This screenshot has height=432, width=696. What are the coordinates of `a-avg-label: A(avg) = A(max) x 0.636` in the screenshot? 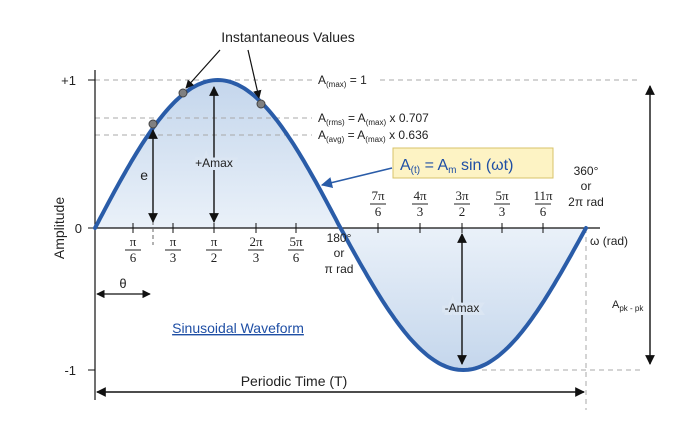 It's located at (373, 136).